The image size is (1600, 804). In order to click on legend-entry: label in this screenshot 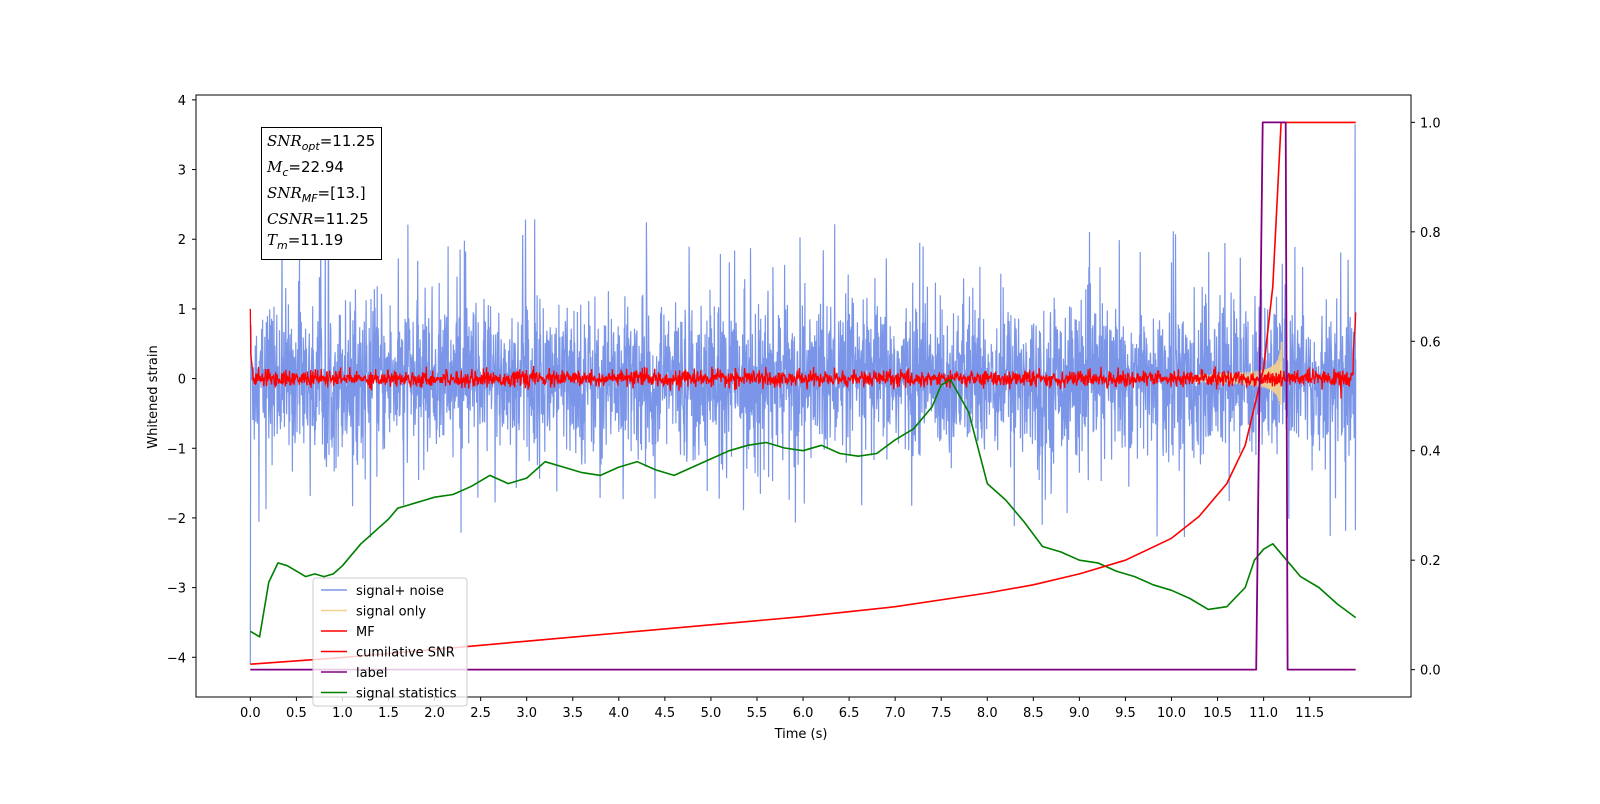, I will do `click(371, 673)`.